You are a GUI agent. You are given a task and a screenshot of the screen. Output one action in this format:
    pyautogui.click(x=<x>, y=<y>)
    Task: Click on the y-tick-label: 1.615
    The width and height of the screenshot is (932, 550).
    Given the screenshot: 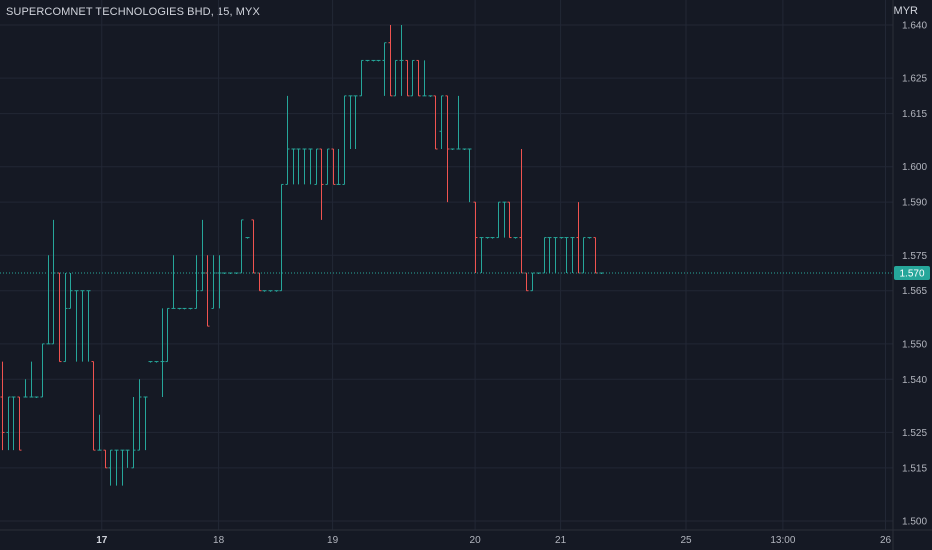 What is the action you would take?
    pyautogui.click(x=914, y=114)
    